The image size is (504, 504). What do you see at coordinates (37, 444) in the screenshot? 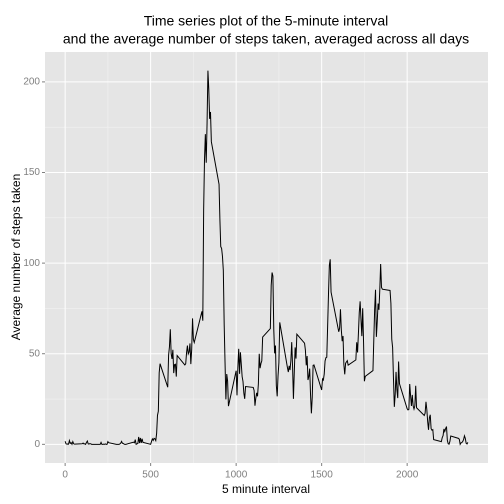
I see `y-tick-label: 0` at bounding box center [37, 444].